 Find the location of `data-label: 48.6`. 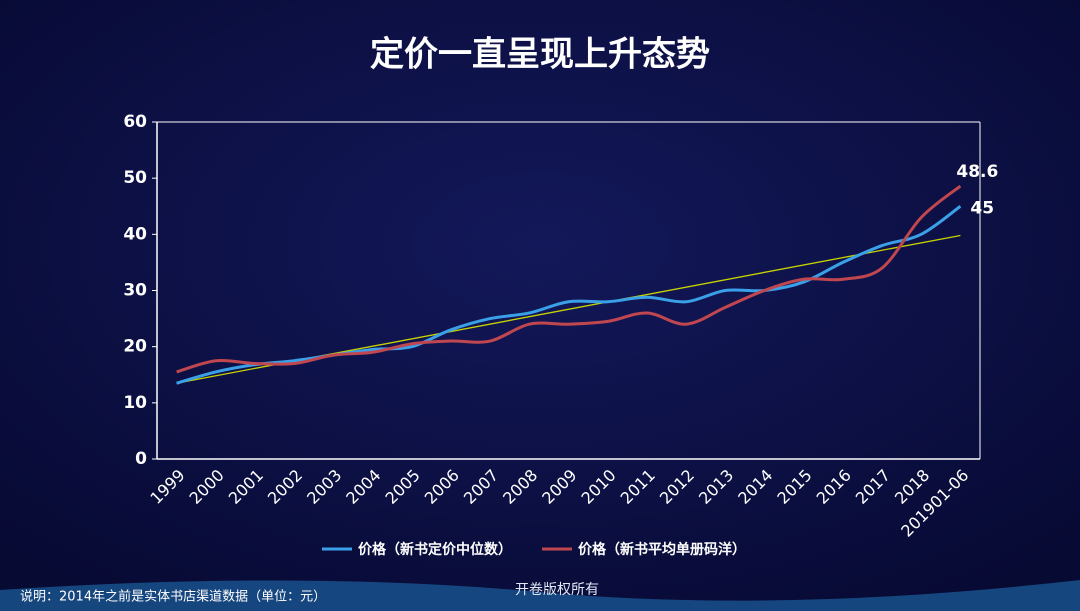

data-label: 48.6 is located at coordinates (977, 172).